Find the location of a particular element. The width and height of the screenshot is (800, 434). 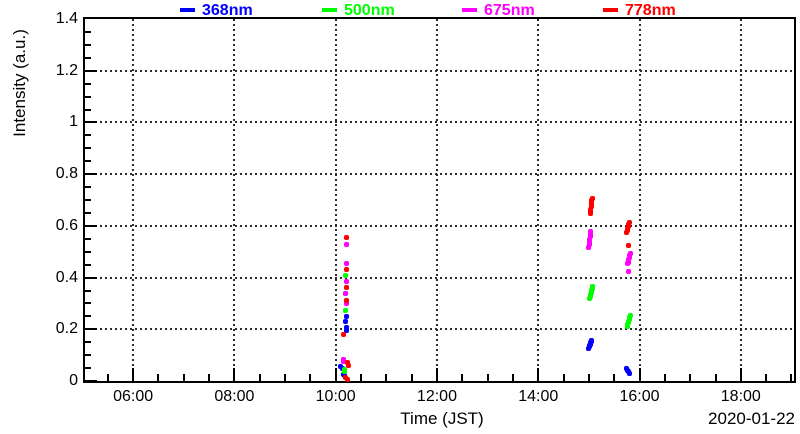

legend-label: 500nm is located at coordinates (369, 10).